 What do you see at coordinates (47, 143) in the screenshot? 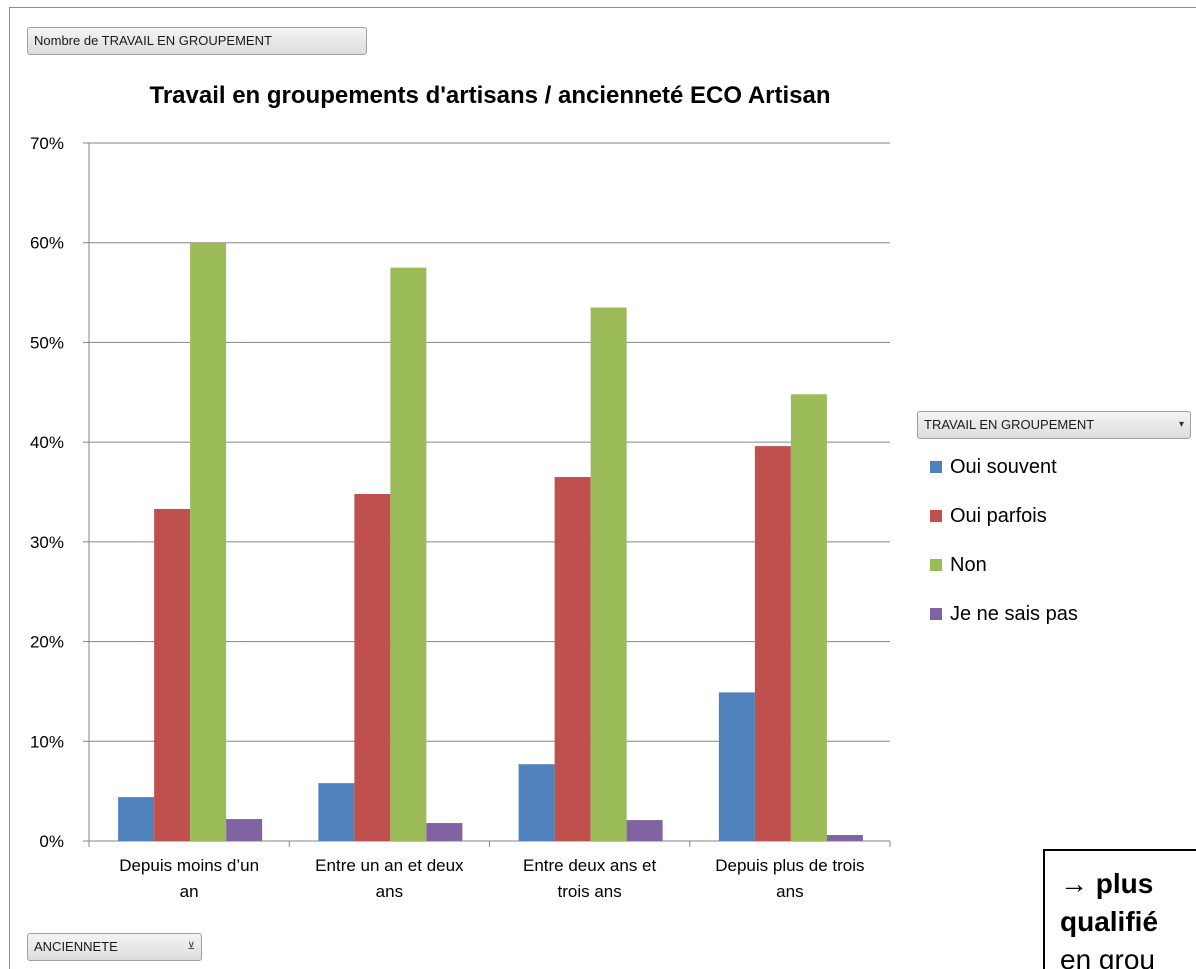
I see `y-tick-label: 70%` at bounding box center [47, 143].